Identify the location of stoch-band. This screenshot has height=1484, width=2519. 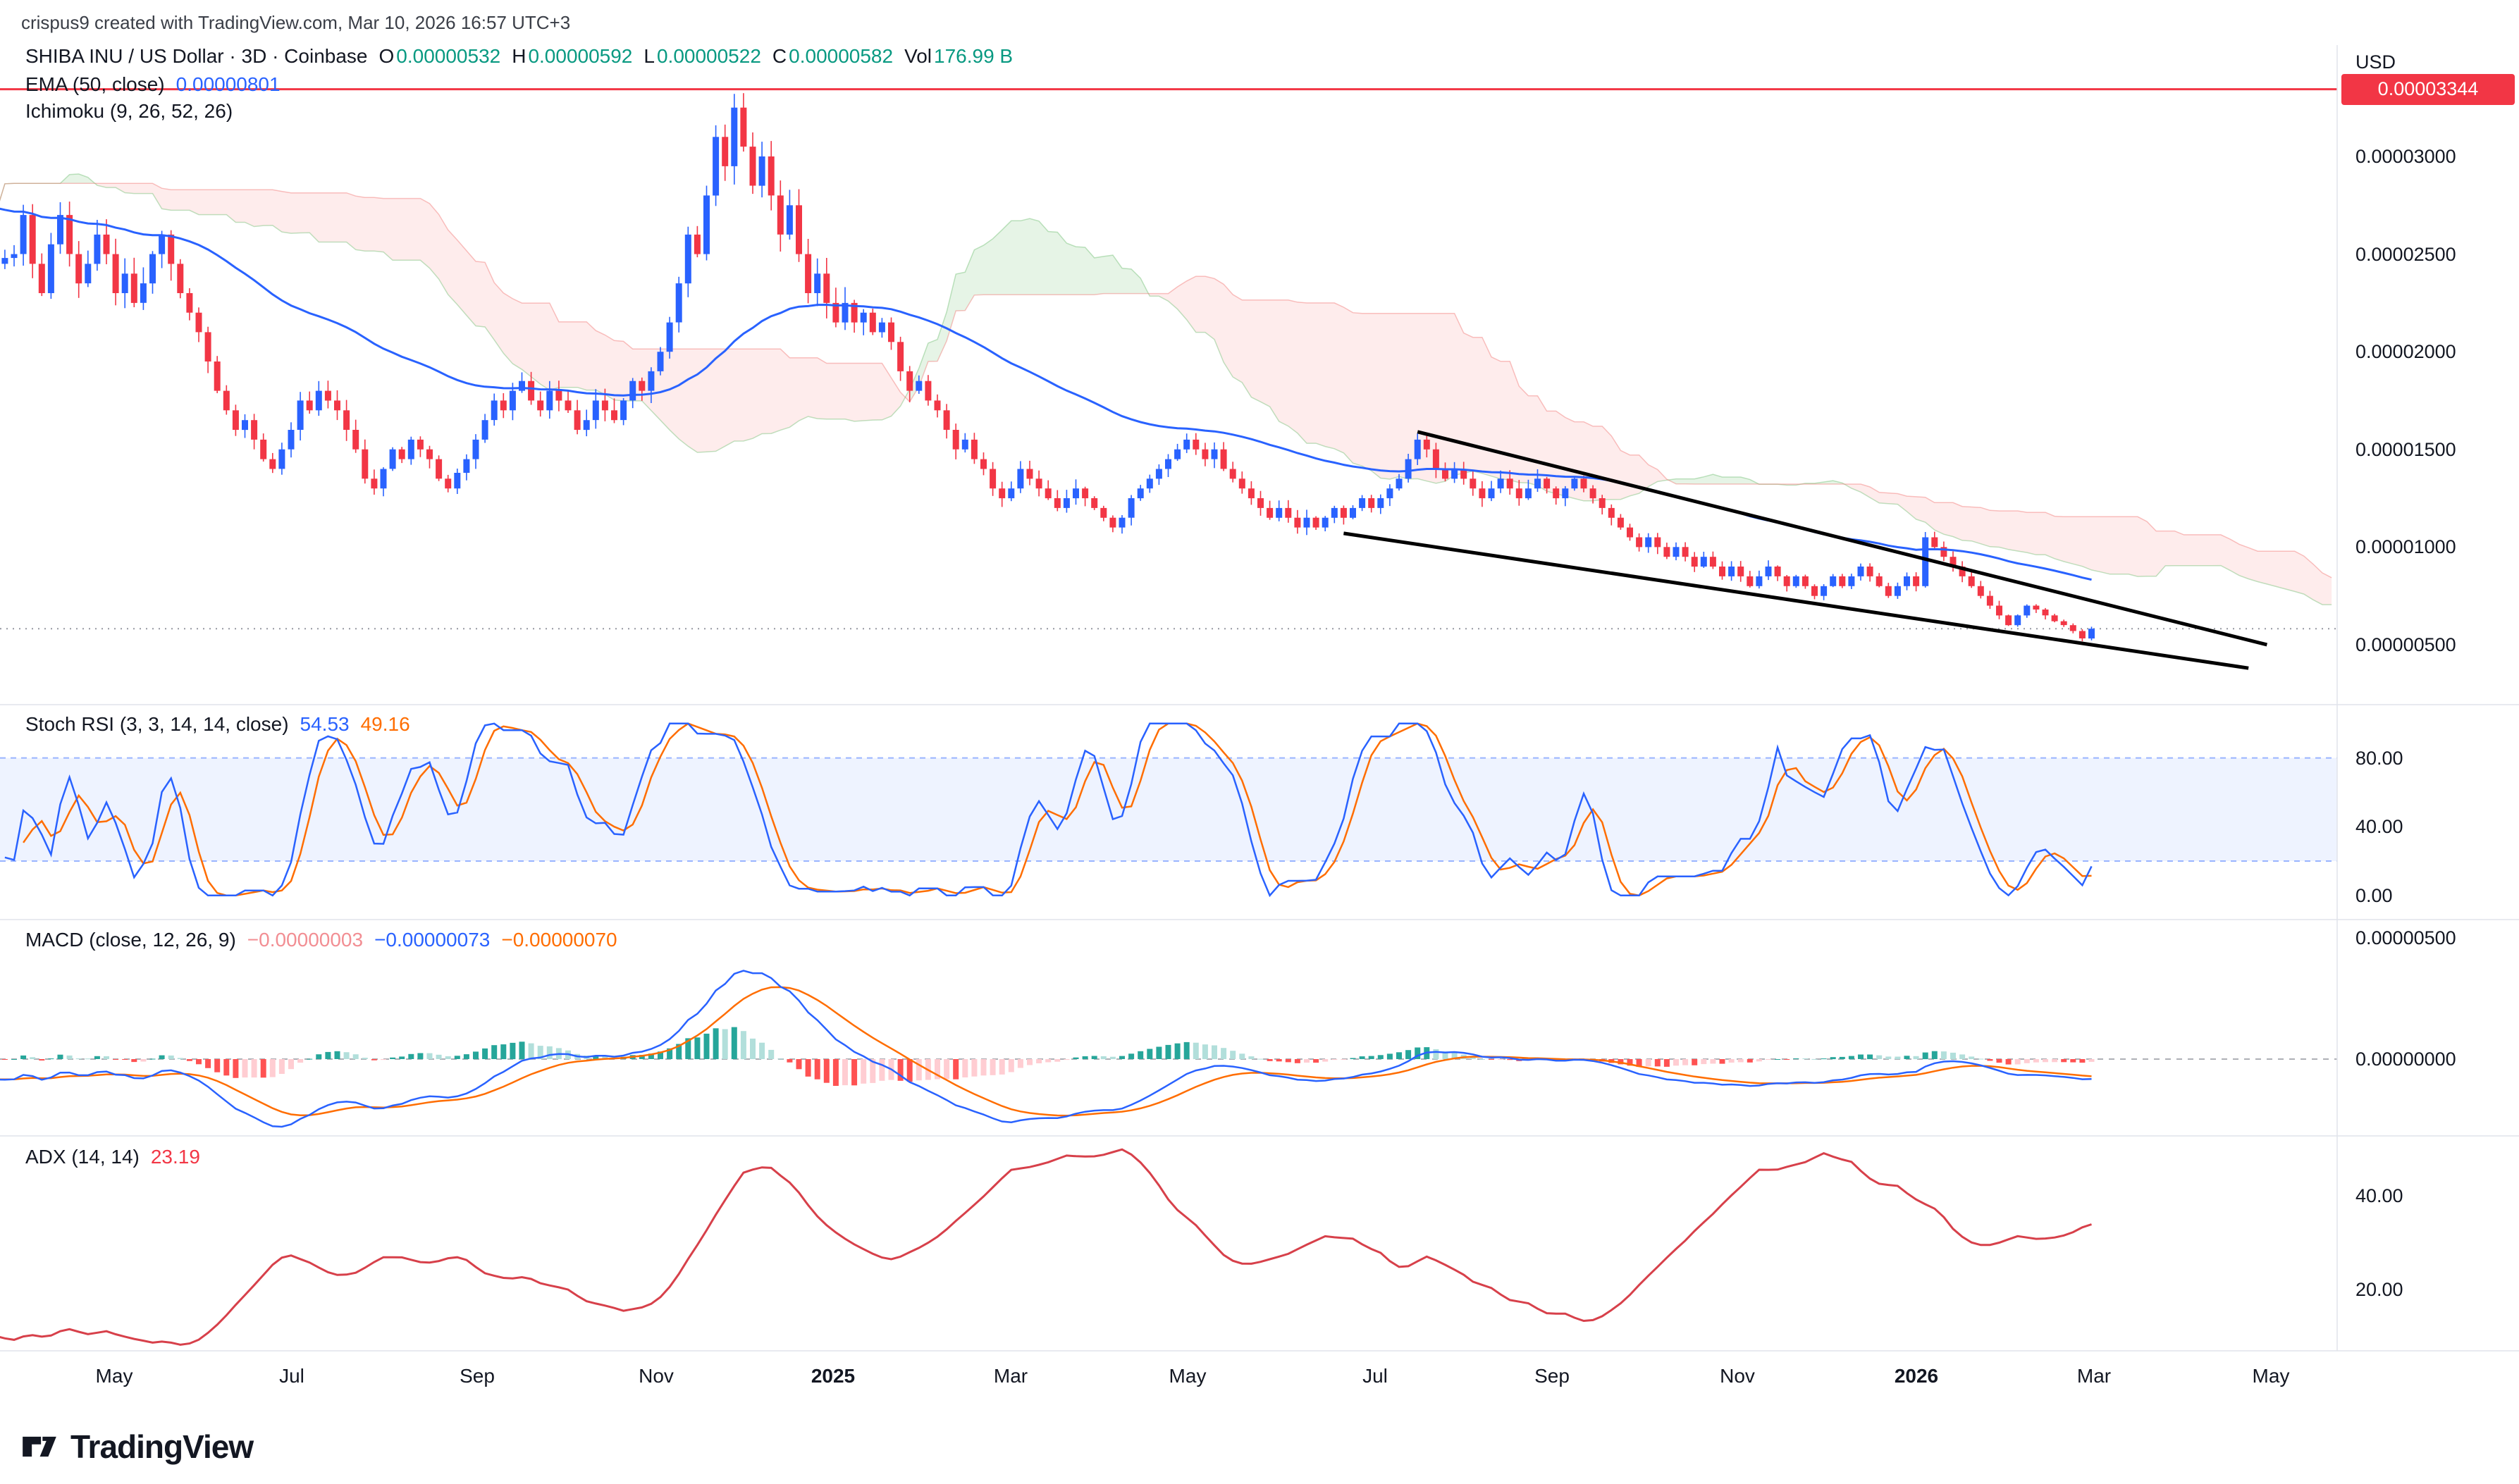
(1168, 809).